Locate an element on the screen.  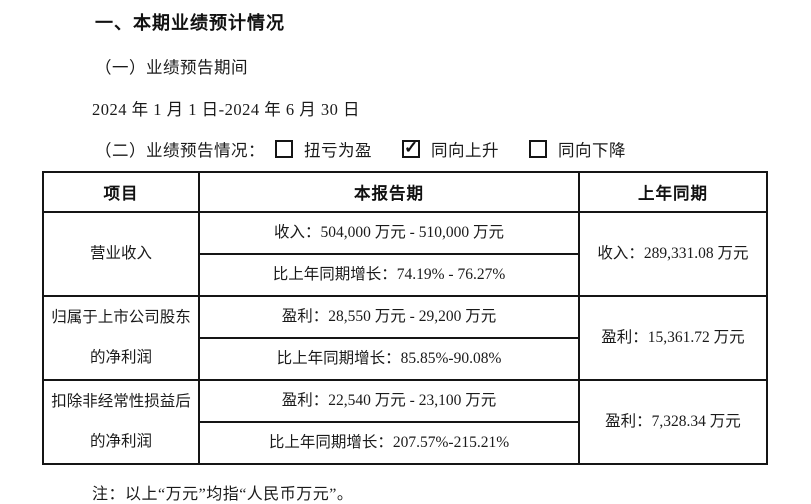
subsection-period-label: （一）业绩预告期间 is located at coordinates (171, 67).